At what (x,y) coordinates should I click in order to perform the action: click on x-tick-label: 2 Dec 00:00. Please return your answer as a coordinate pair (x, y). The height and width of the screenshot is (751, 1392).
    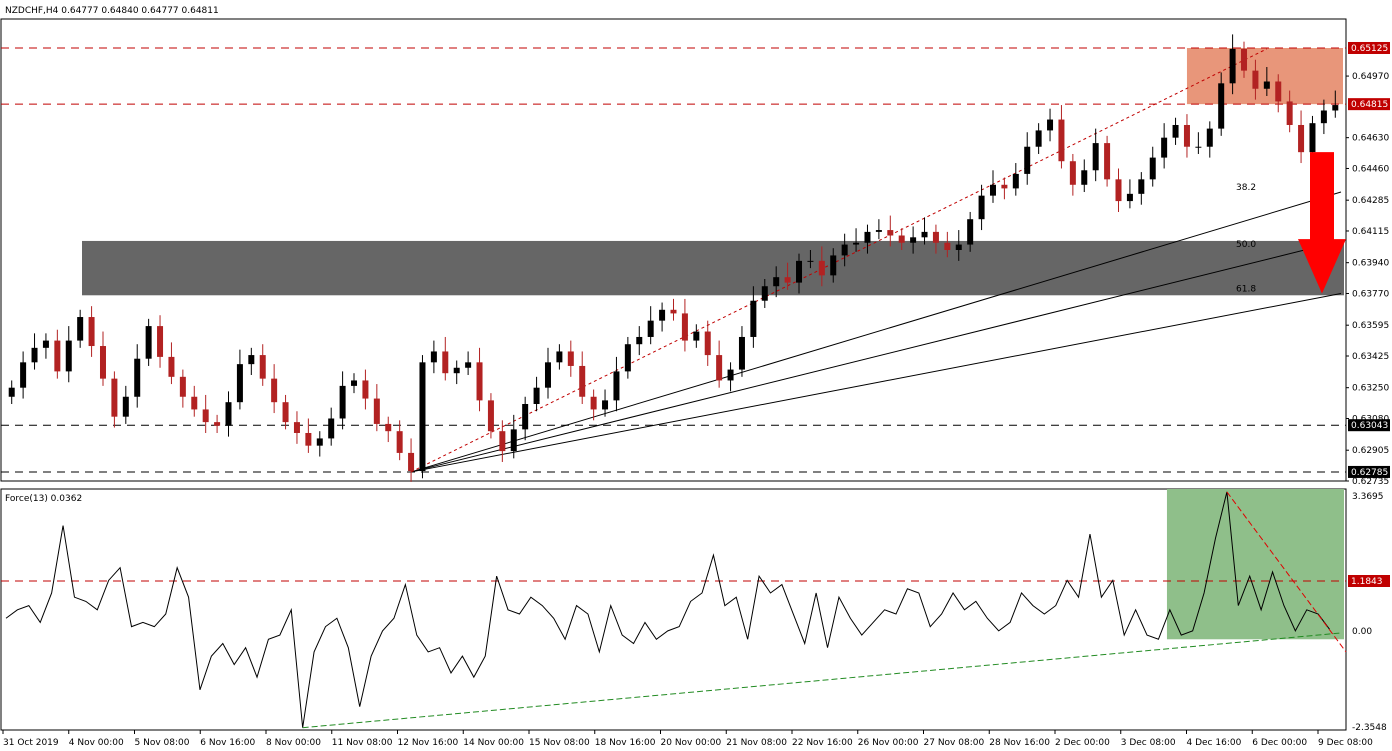
    Looking at the image, I should click on (1082, 743).